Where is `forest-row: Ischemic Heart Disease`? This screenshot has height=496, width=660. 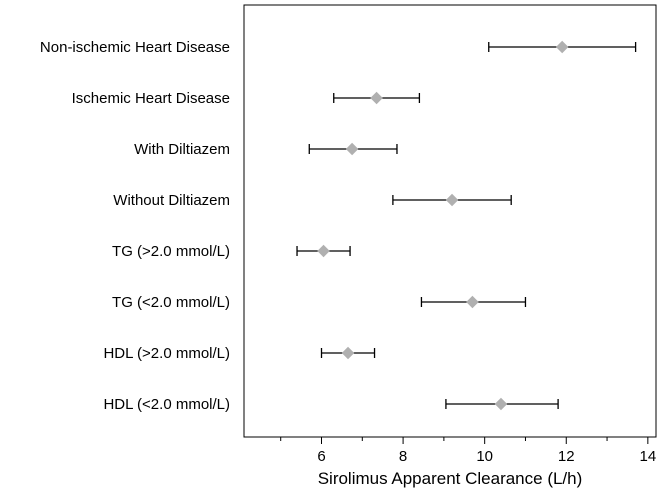 forest-row: Ischemic Heart Disease is located at coordinates (246, 98).